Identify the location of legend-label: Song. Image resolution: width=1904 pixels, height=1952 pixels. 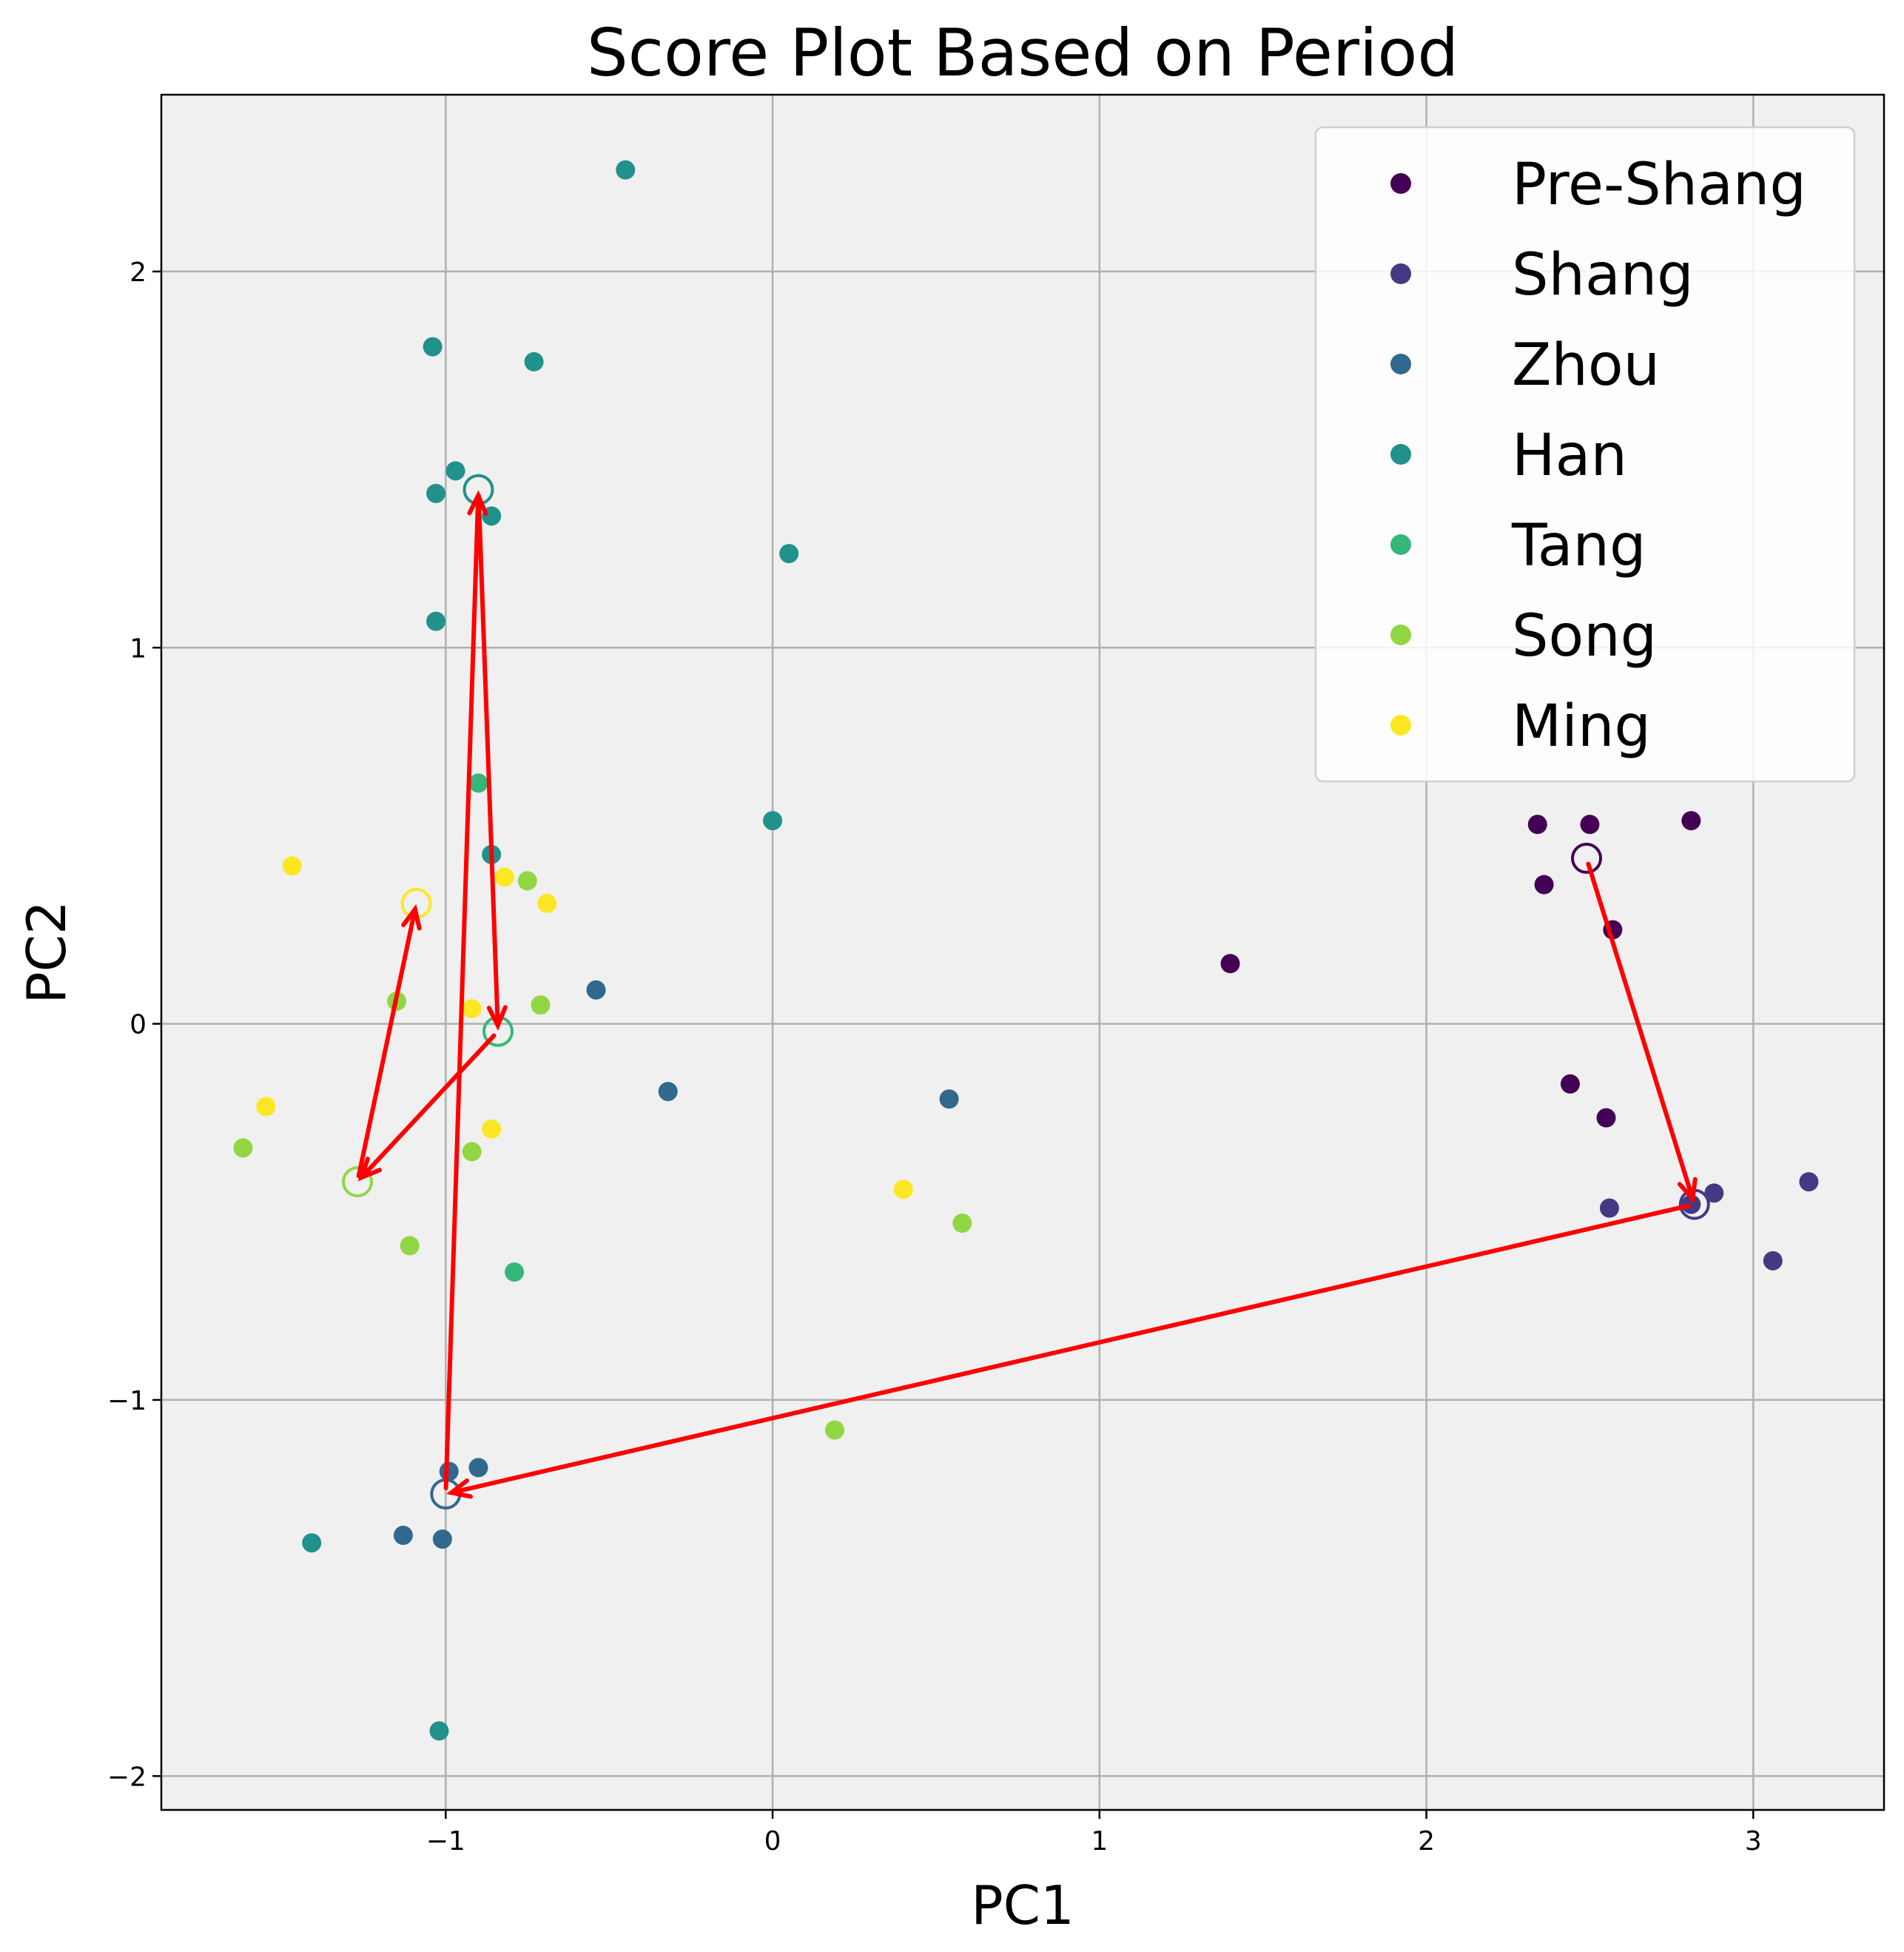
(1584, 636).